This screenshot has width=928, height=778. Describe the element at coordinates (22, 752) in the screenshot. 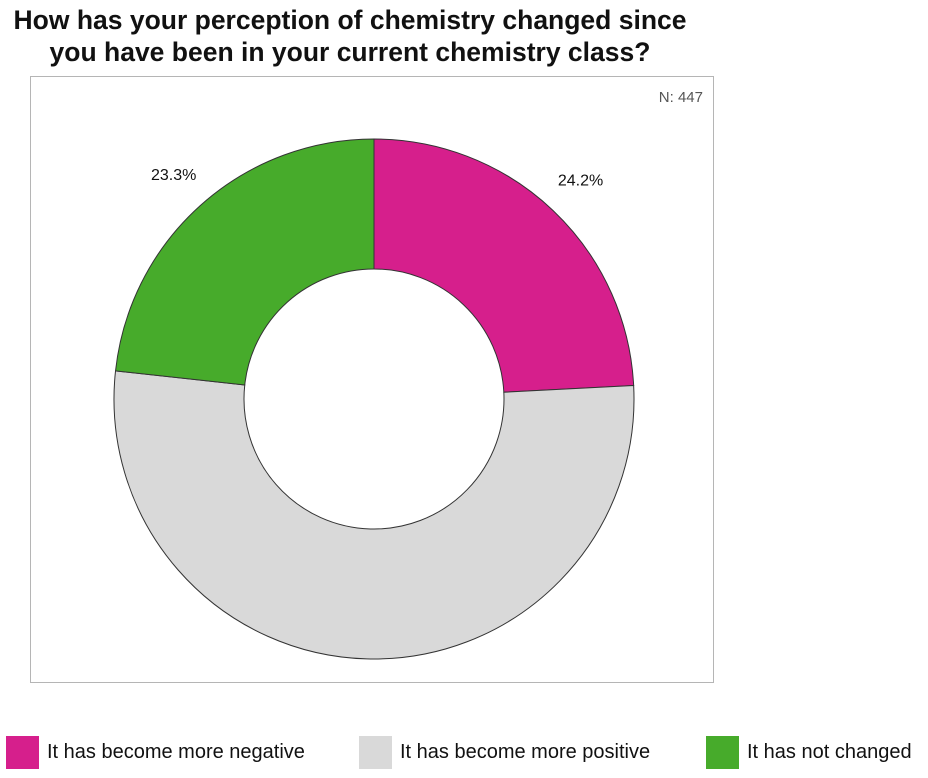

I see `legend-swatch-negative` at that location.